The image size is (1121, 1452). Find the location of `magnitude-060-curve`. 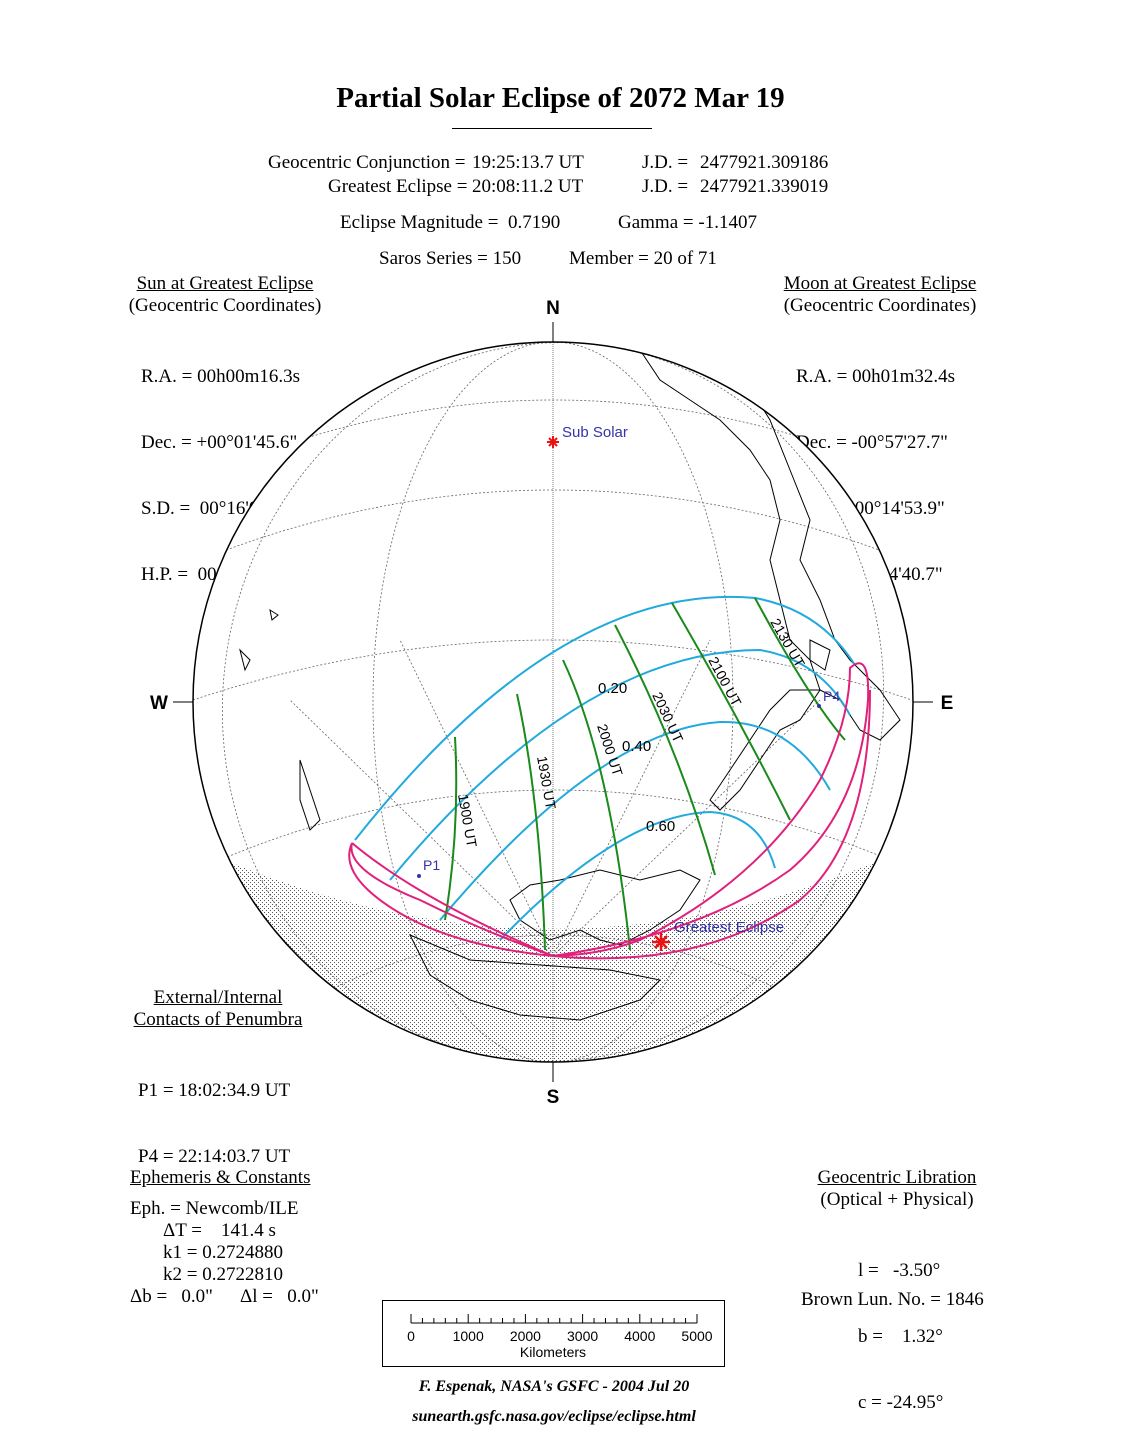

magnitude-060-curve is located at coordinates (637, 875).